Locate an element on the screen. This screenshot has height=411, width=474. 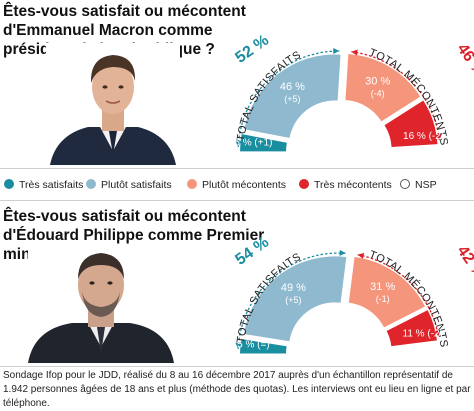
arrow-satisfaits is located at coordinates (288, 98).